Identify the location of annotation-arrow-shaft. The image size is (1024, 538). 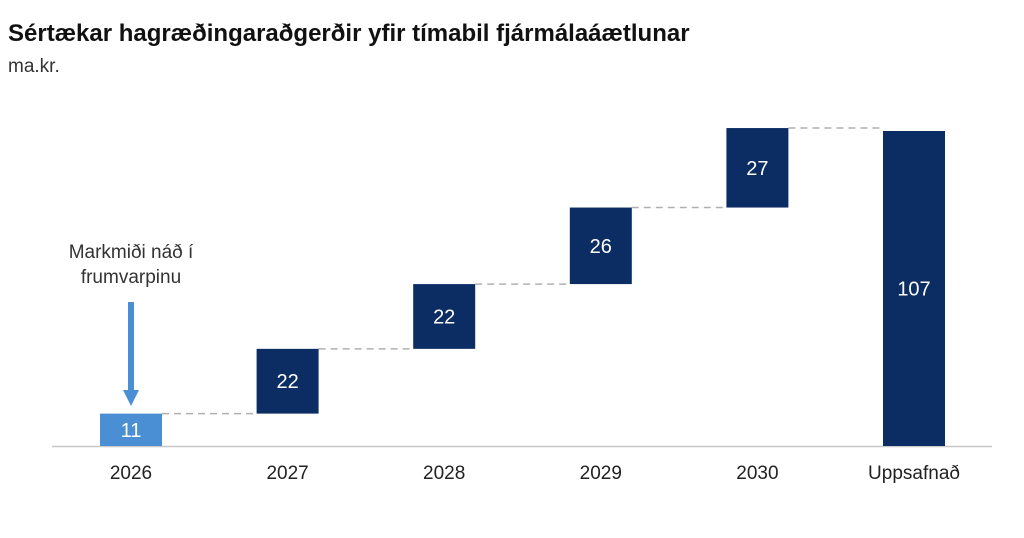
(131, 347).